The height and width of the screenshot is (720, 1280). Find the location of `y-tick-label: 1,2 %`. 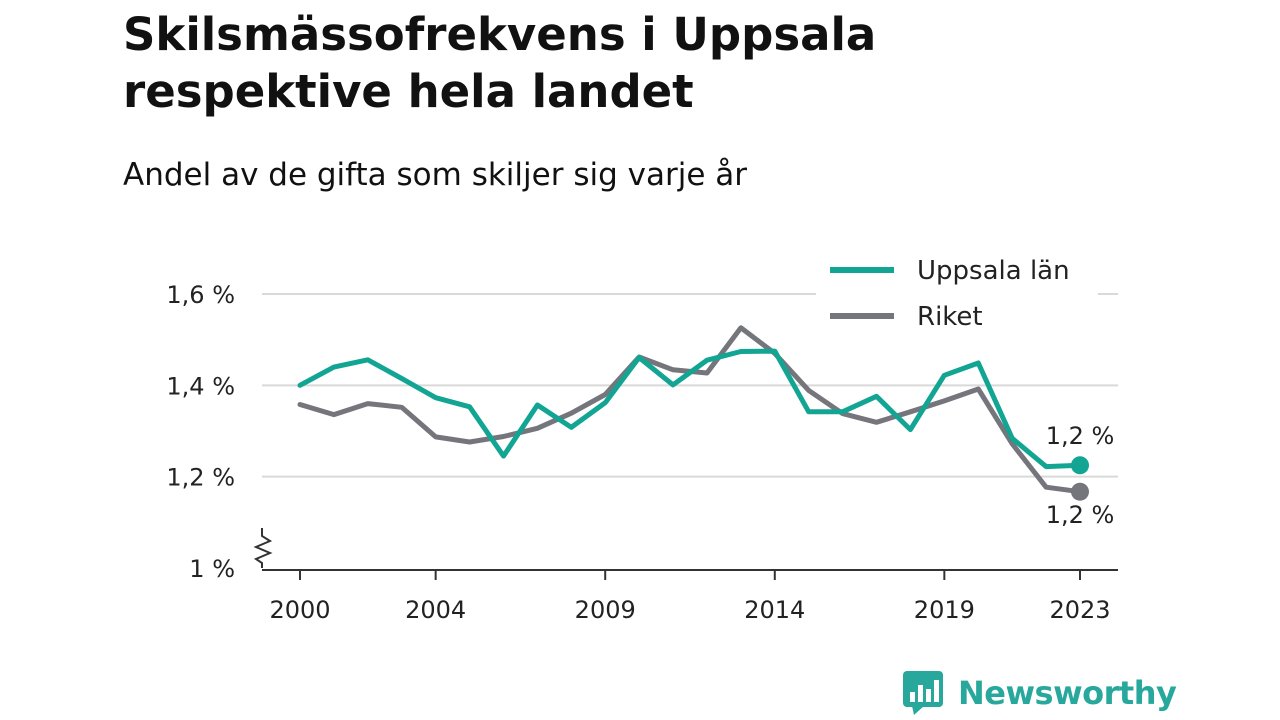

y-tick-label: 1,2 % is located at coordinates (200, 478).